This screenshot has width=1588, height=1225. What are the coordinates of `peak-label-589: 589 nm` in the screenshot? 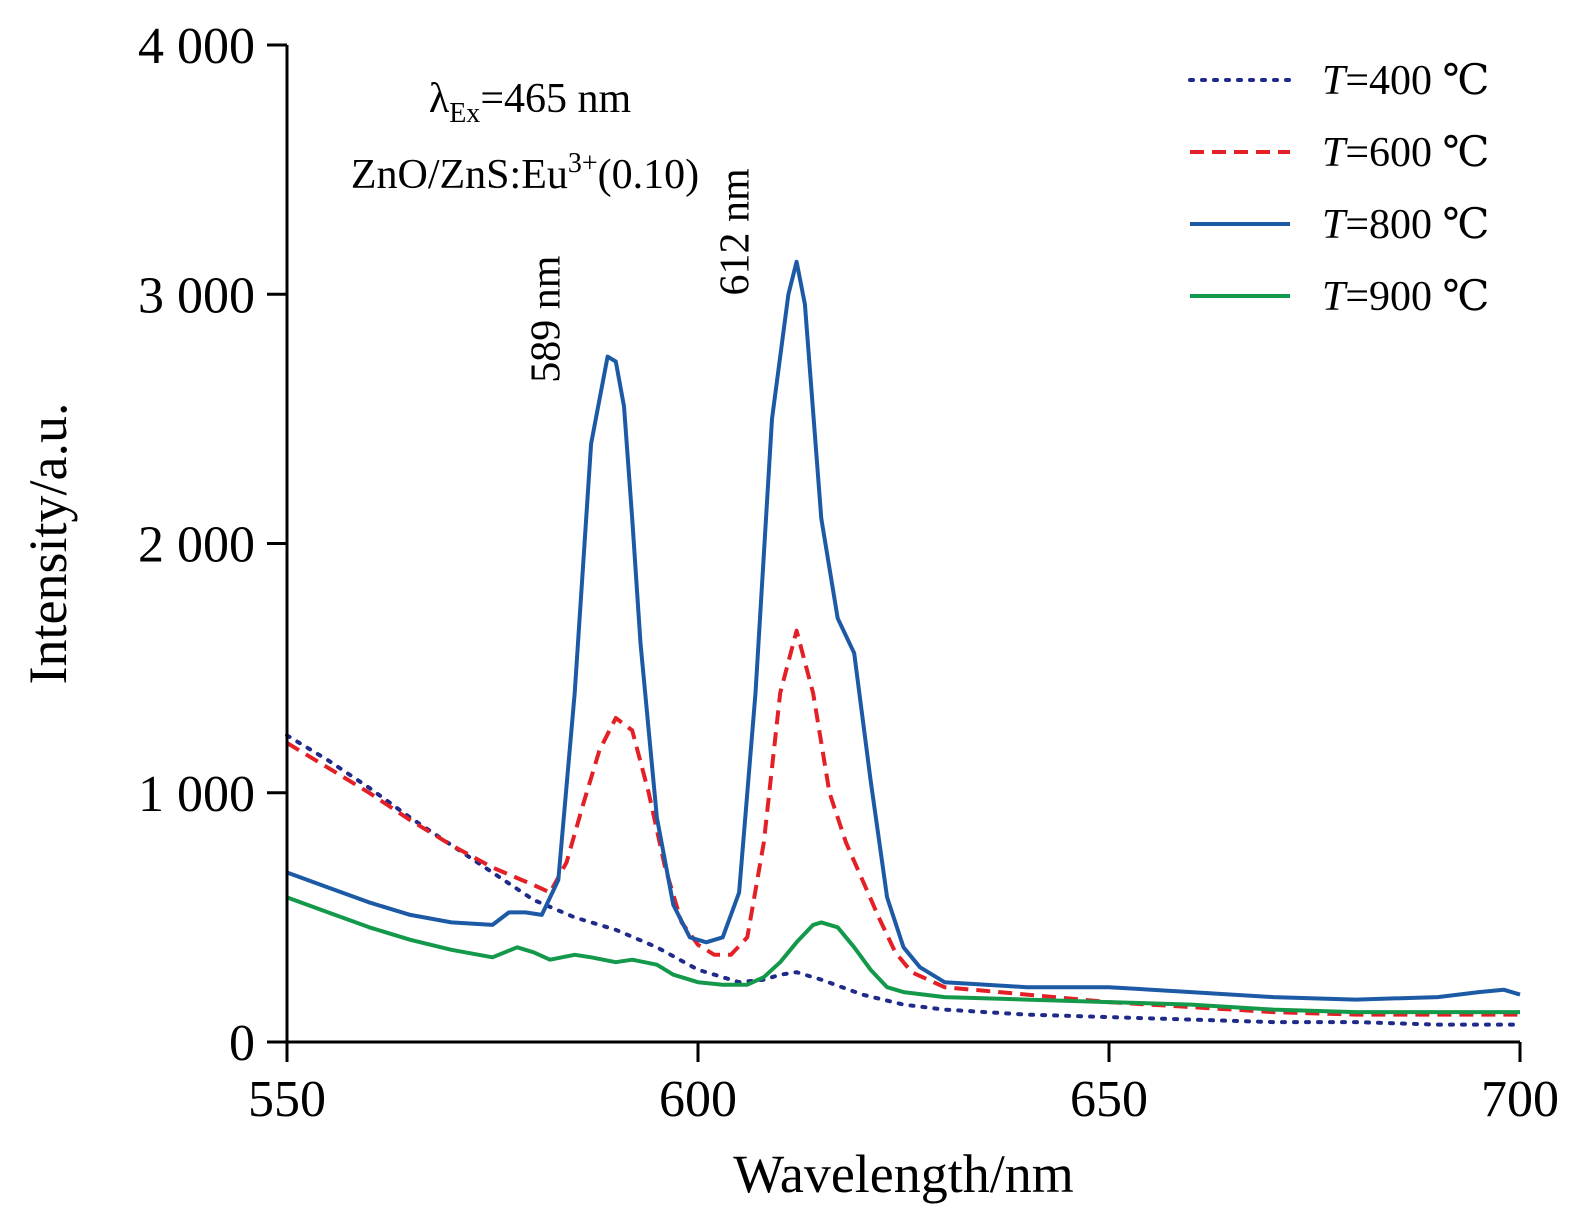 It's located at (547, 319).